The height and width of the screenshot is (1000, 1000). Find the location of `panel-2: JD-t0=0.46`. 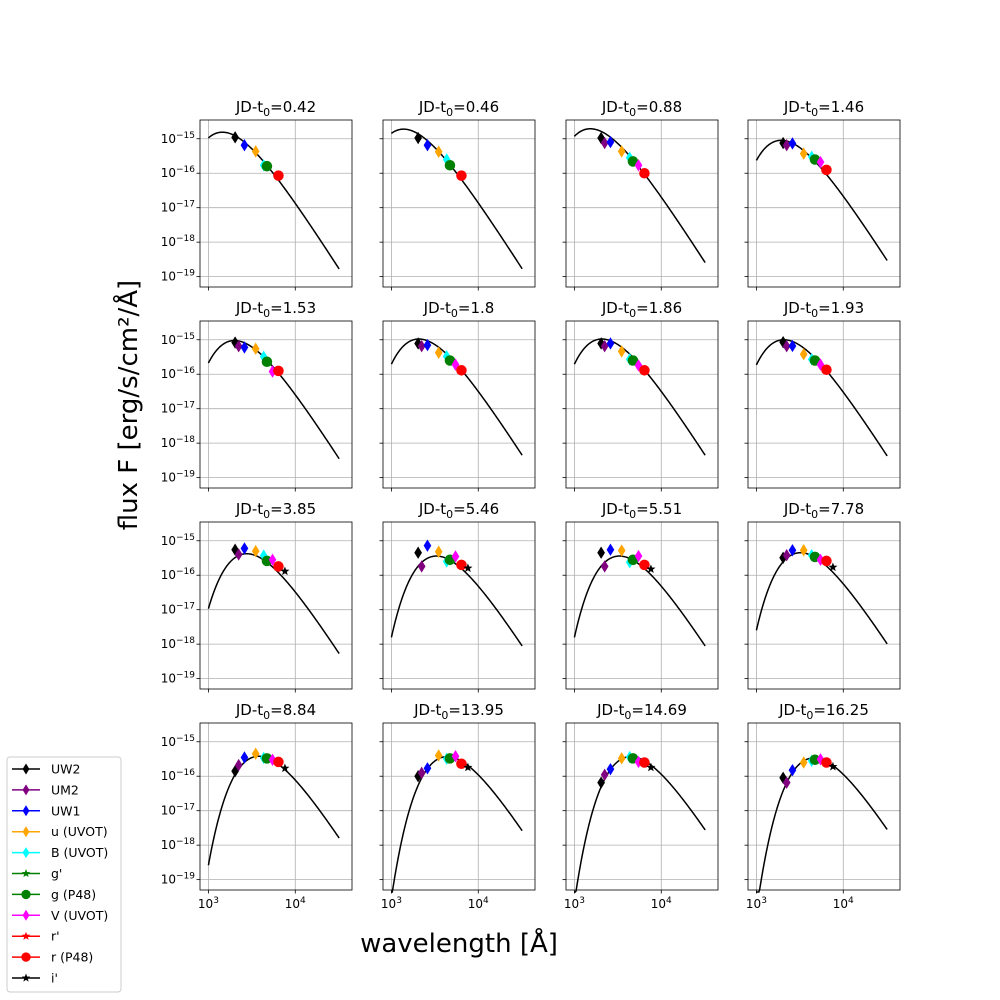

panel-2: JD-t0=0.46 is located at coordinates (457, 194).